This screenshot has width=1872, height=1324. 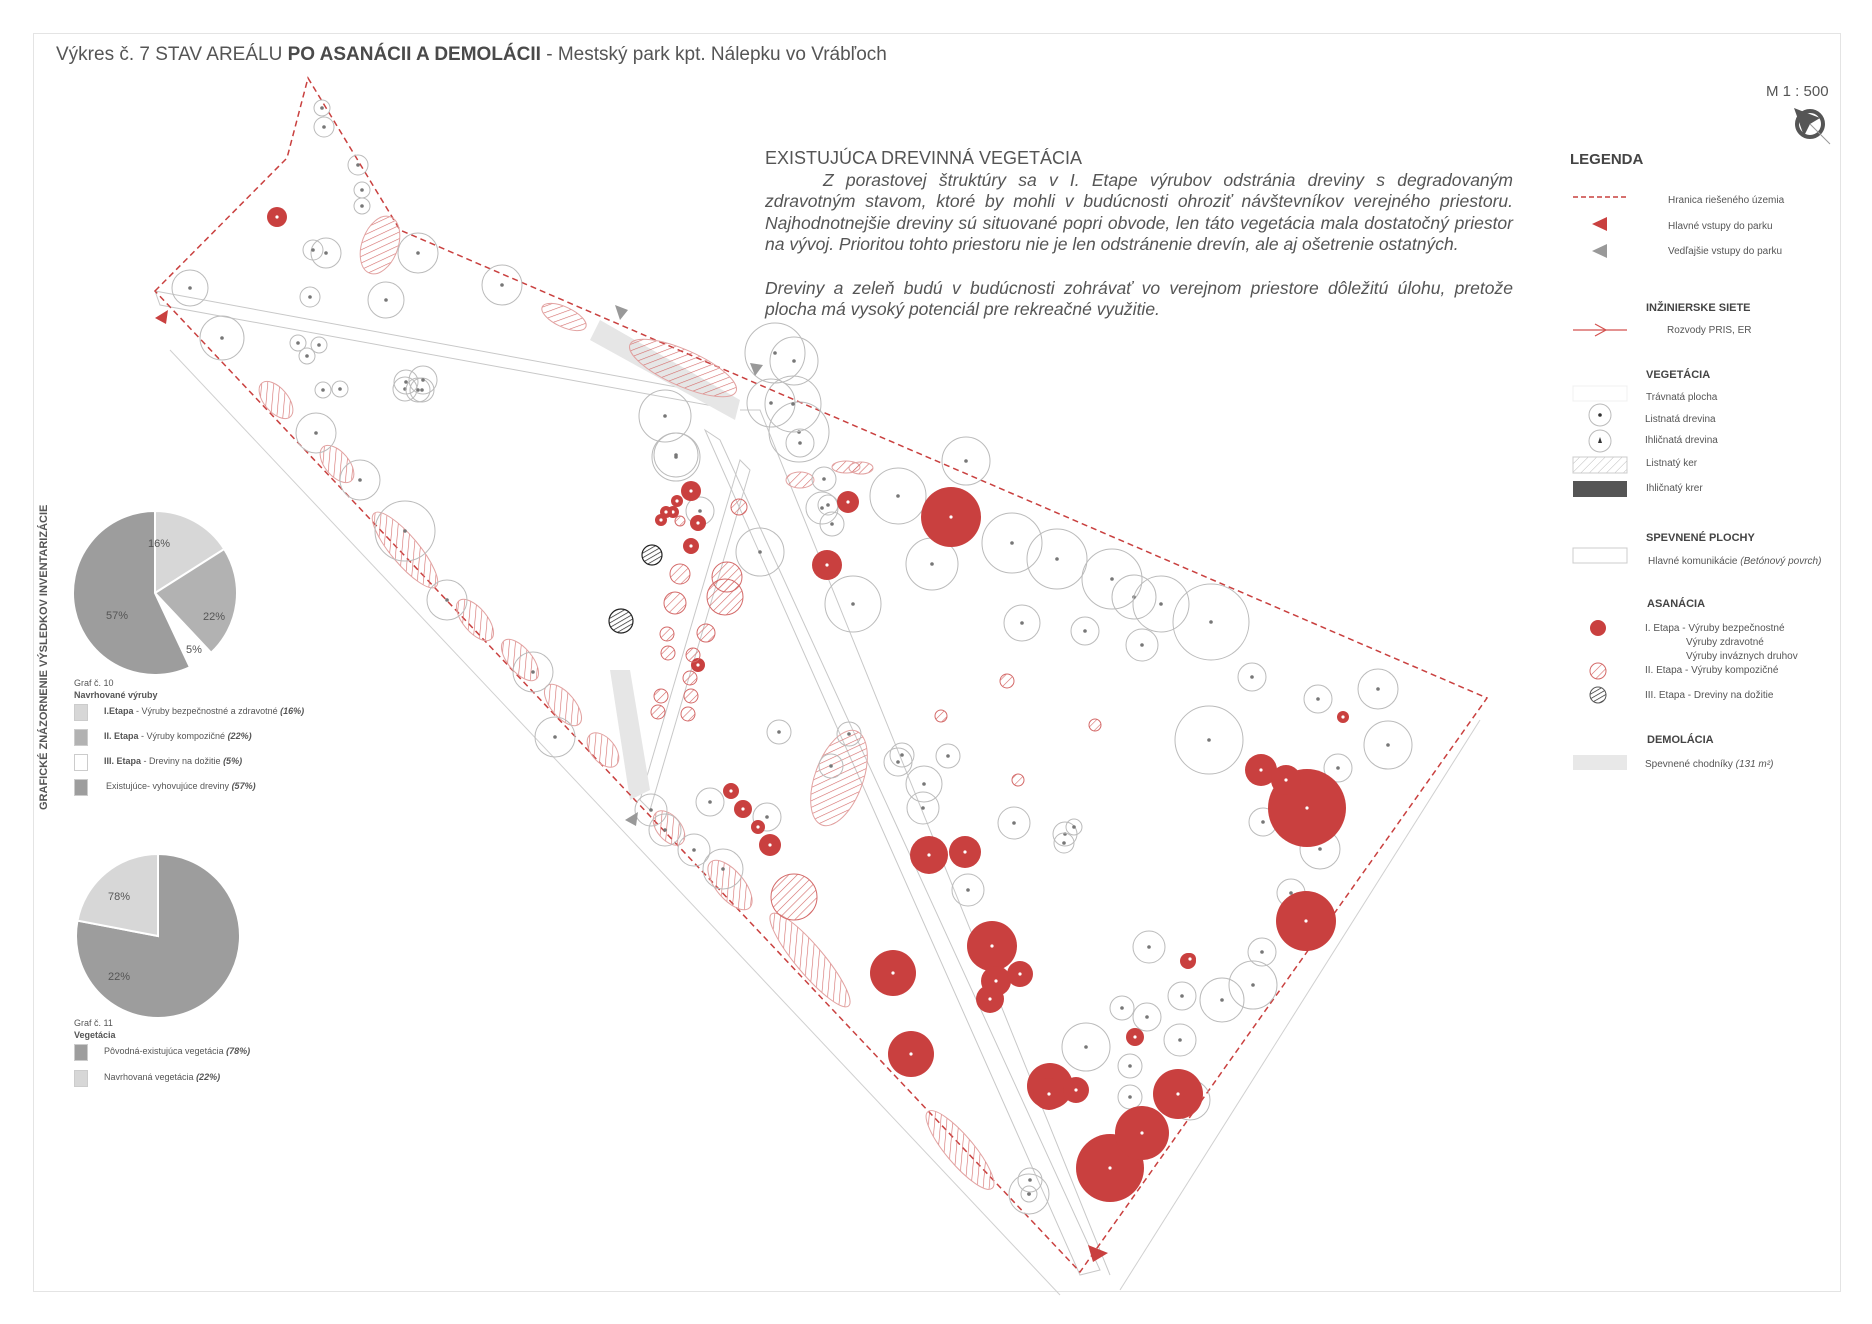 What do you see at coordinates (1781, 561) in the screenshot?
I see `paved-item-note: (Betónový povrch)` at bounding box center [1781, 561].